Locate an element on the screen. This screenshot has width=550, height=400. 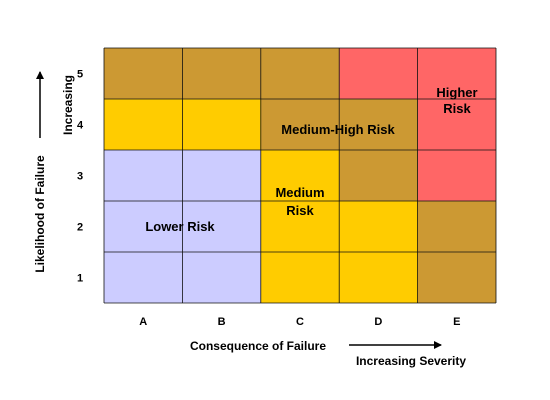
x-tick-label-B: B is located at coordinates (222, 322).